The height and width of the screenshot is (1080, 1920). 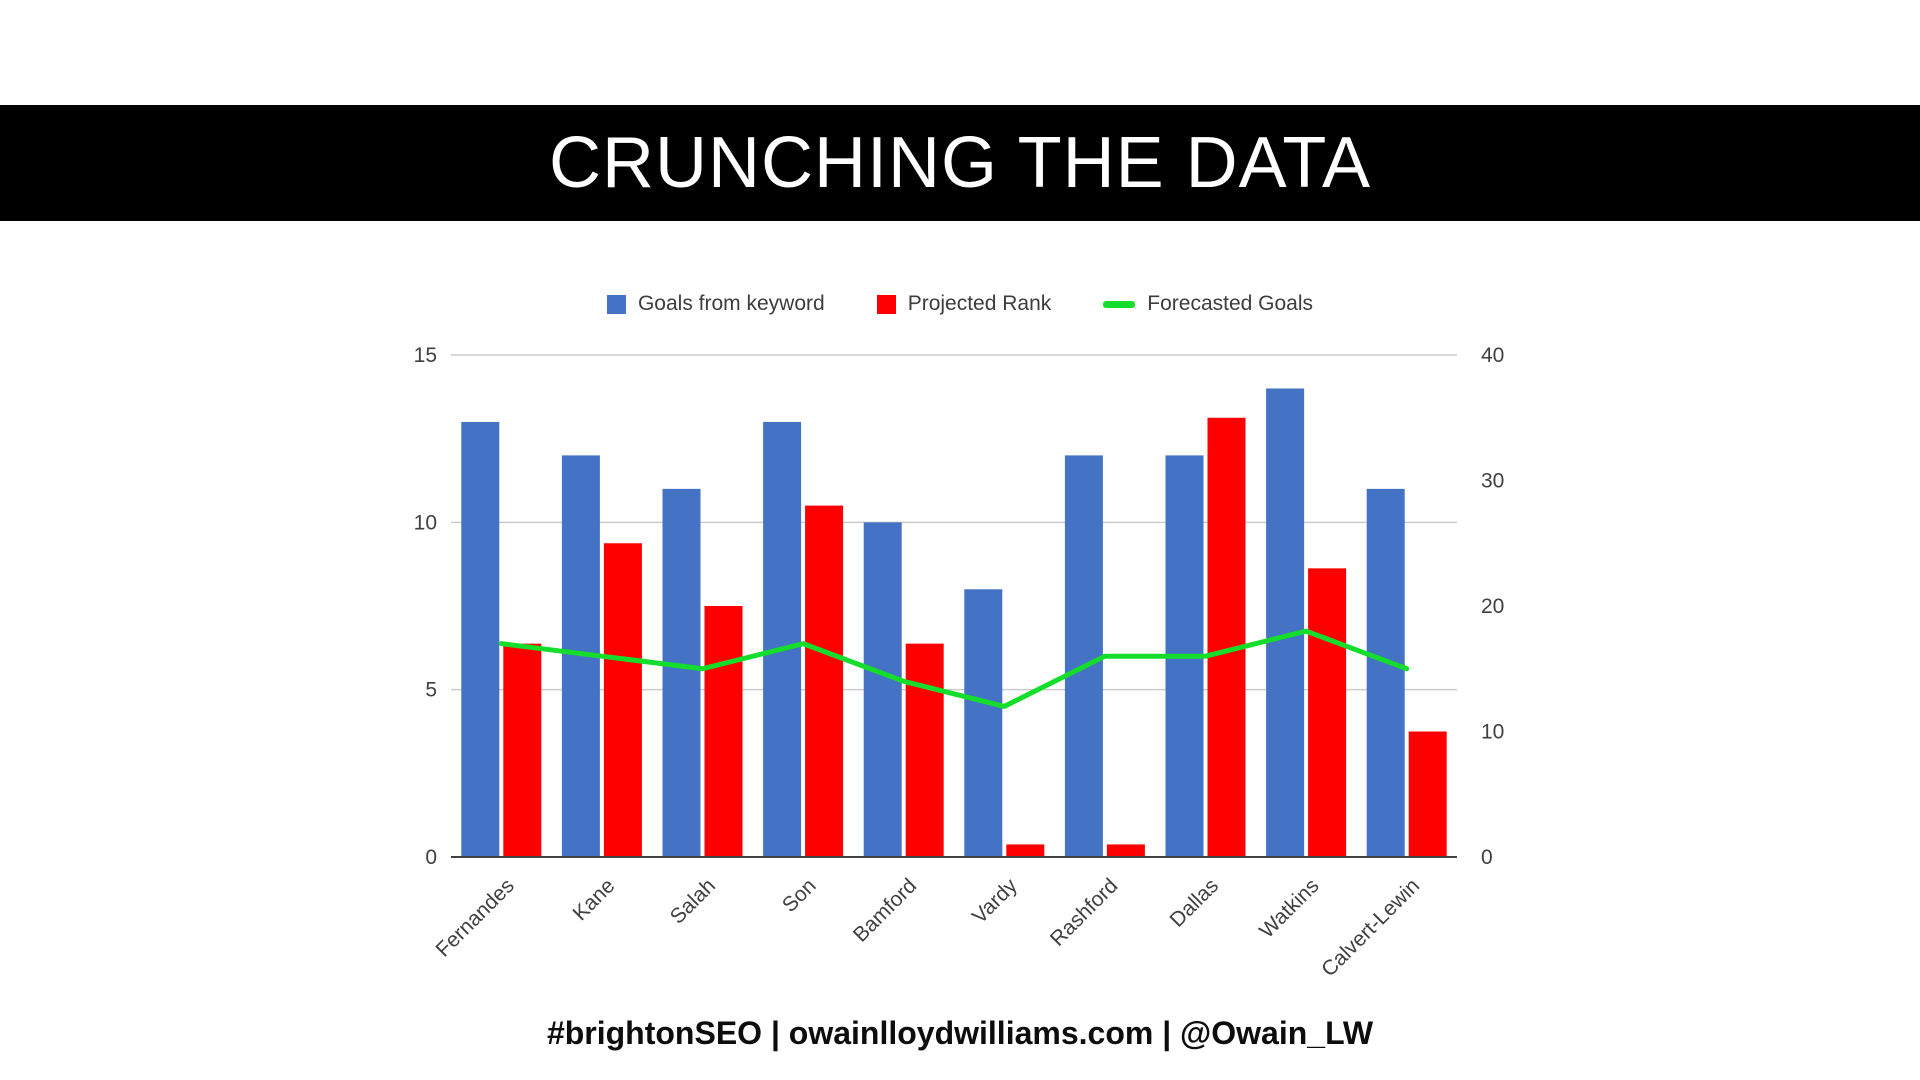 I want to click on legend-item-goals-from-keyword: Goals from keyword, so click(x=715, y=304).